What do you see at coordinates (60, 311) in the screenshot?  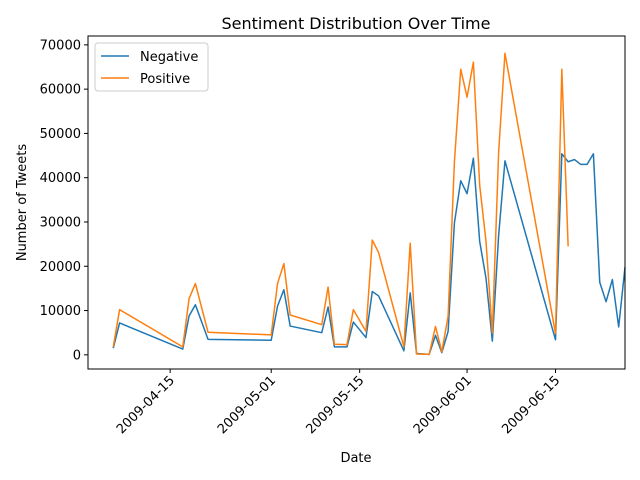 I see `y-tick-label: 10000` at bounding box center [60, 311].